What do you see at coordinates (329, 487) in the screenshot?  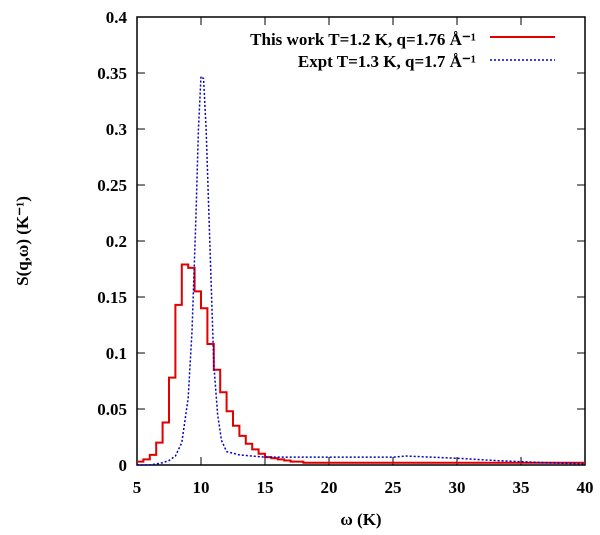 I see `x-tick-label: 20` at bounding box center [329, 487].